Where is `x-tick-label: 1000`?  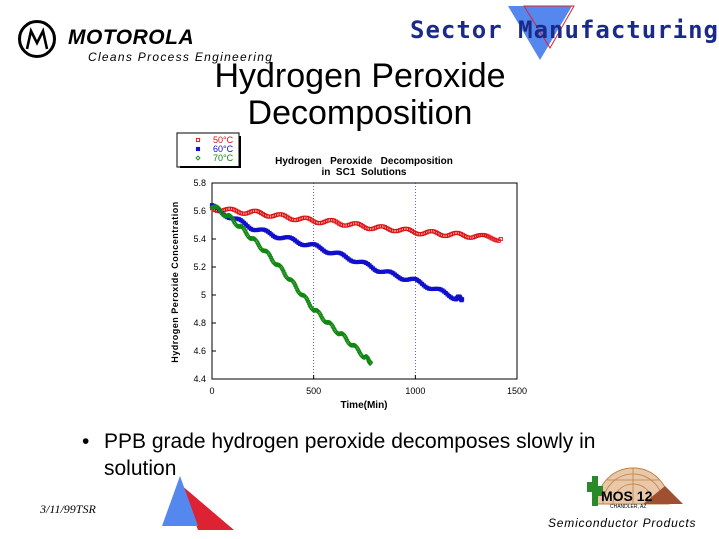 x-tick-label: 1000 is located at coordinates (415, 391).